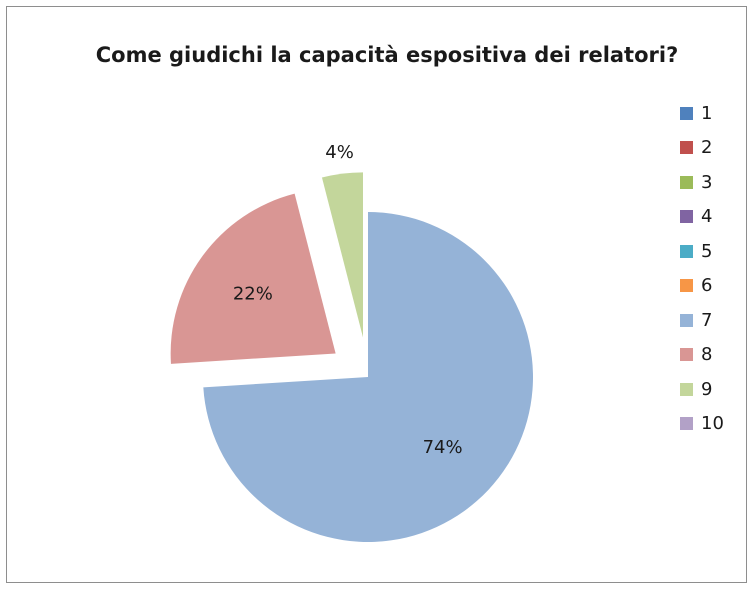 This screenshot has width=755, height=589. I want to click on legend-item-10: 10, so click(702, 424).